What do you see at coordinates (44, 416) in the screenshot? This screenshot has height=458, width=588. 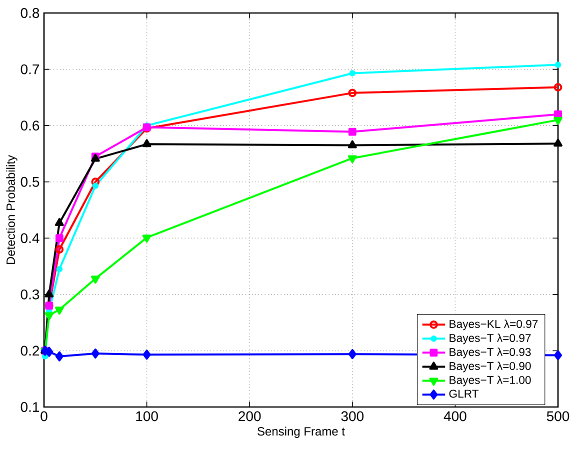 I see `x-tick-label: 0` at bounding box center [44, 416].